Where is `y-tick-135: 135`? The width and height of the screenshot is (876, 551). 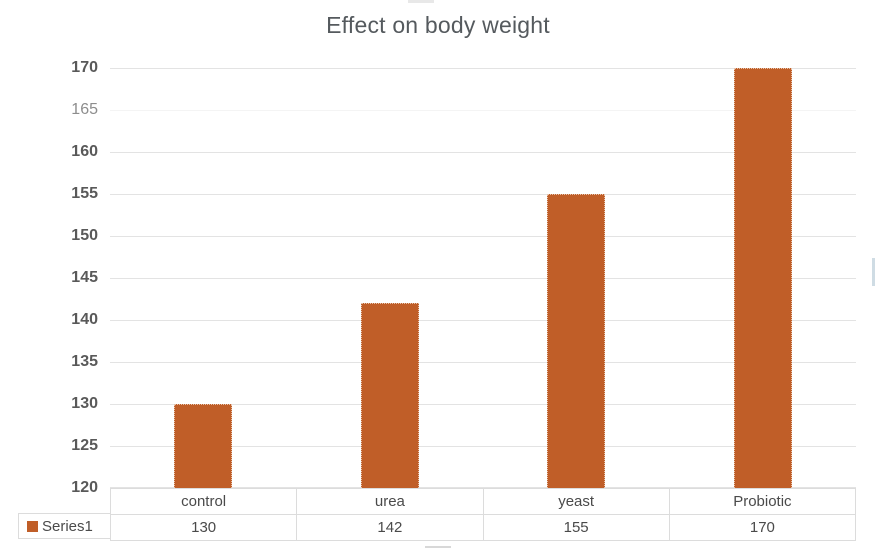
y-tick-135: 135 is located at coordinates (84, 361).